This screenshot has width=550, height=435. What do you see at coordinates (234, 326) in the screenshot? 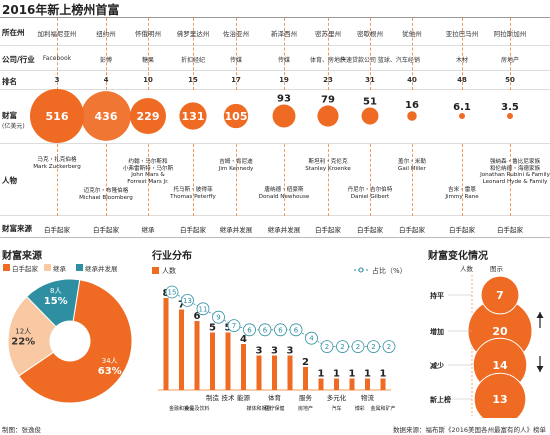
I see `share-label: 7` at bounding box center [234, 326].